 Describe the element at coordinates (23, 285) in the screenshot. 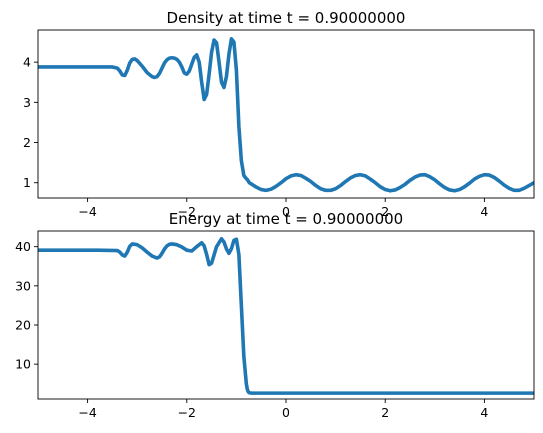

I see `energy-y-tick-label: 30` at that location.